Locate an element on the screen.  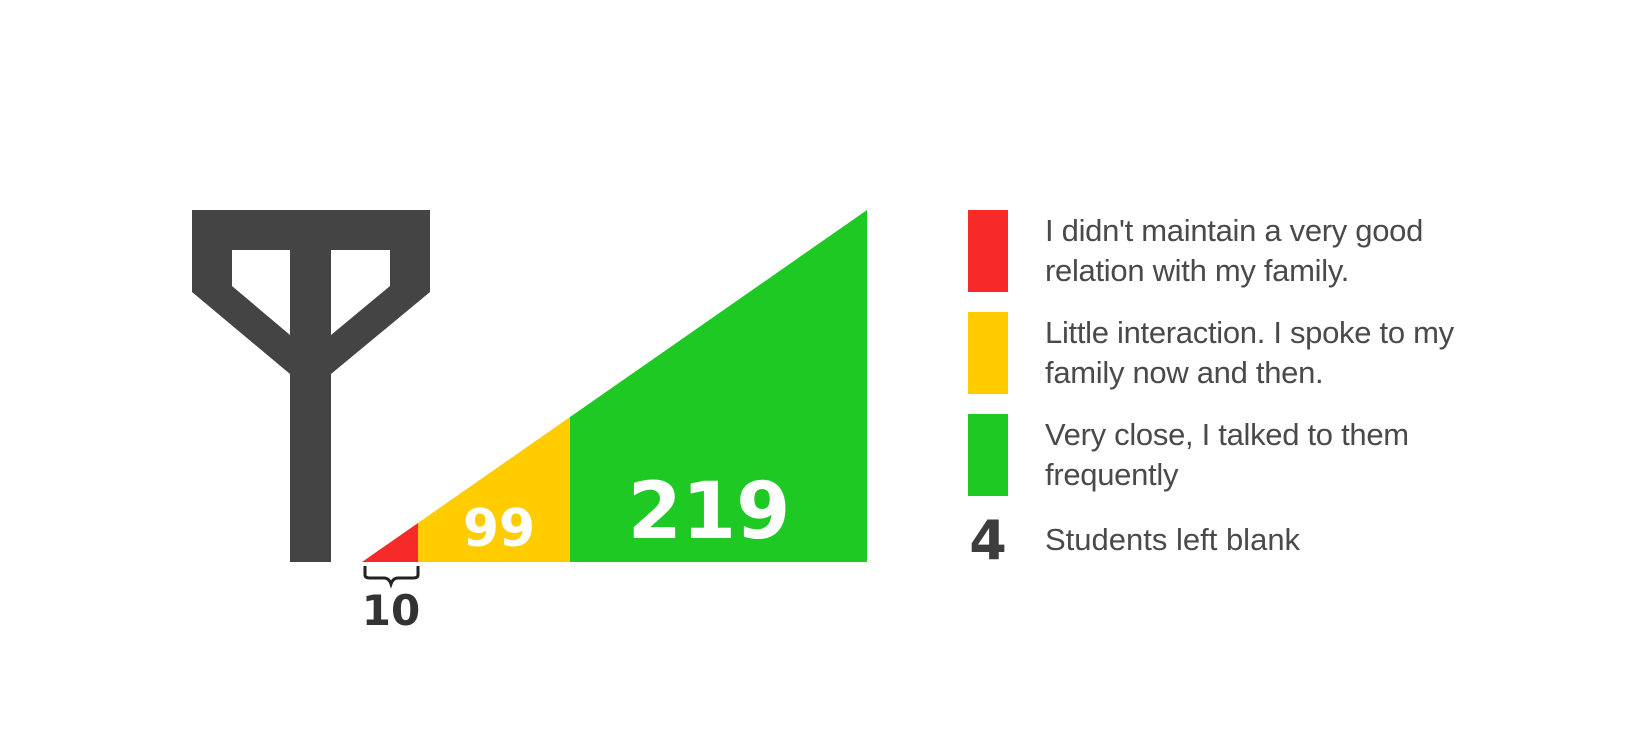
segment-red is located at coordinates (390, 542).